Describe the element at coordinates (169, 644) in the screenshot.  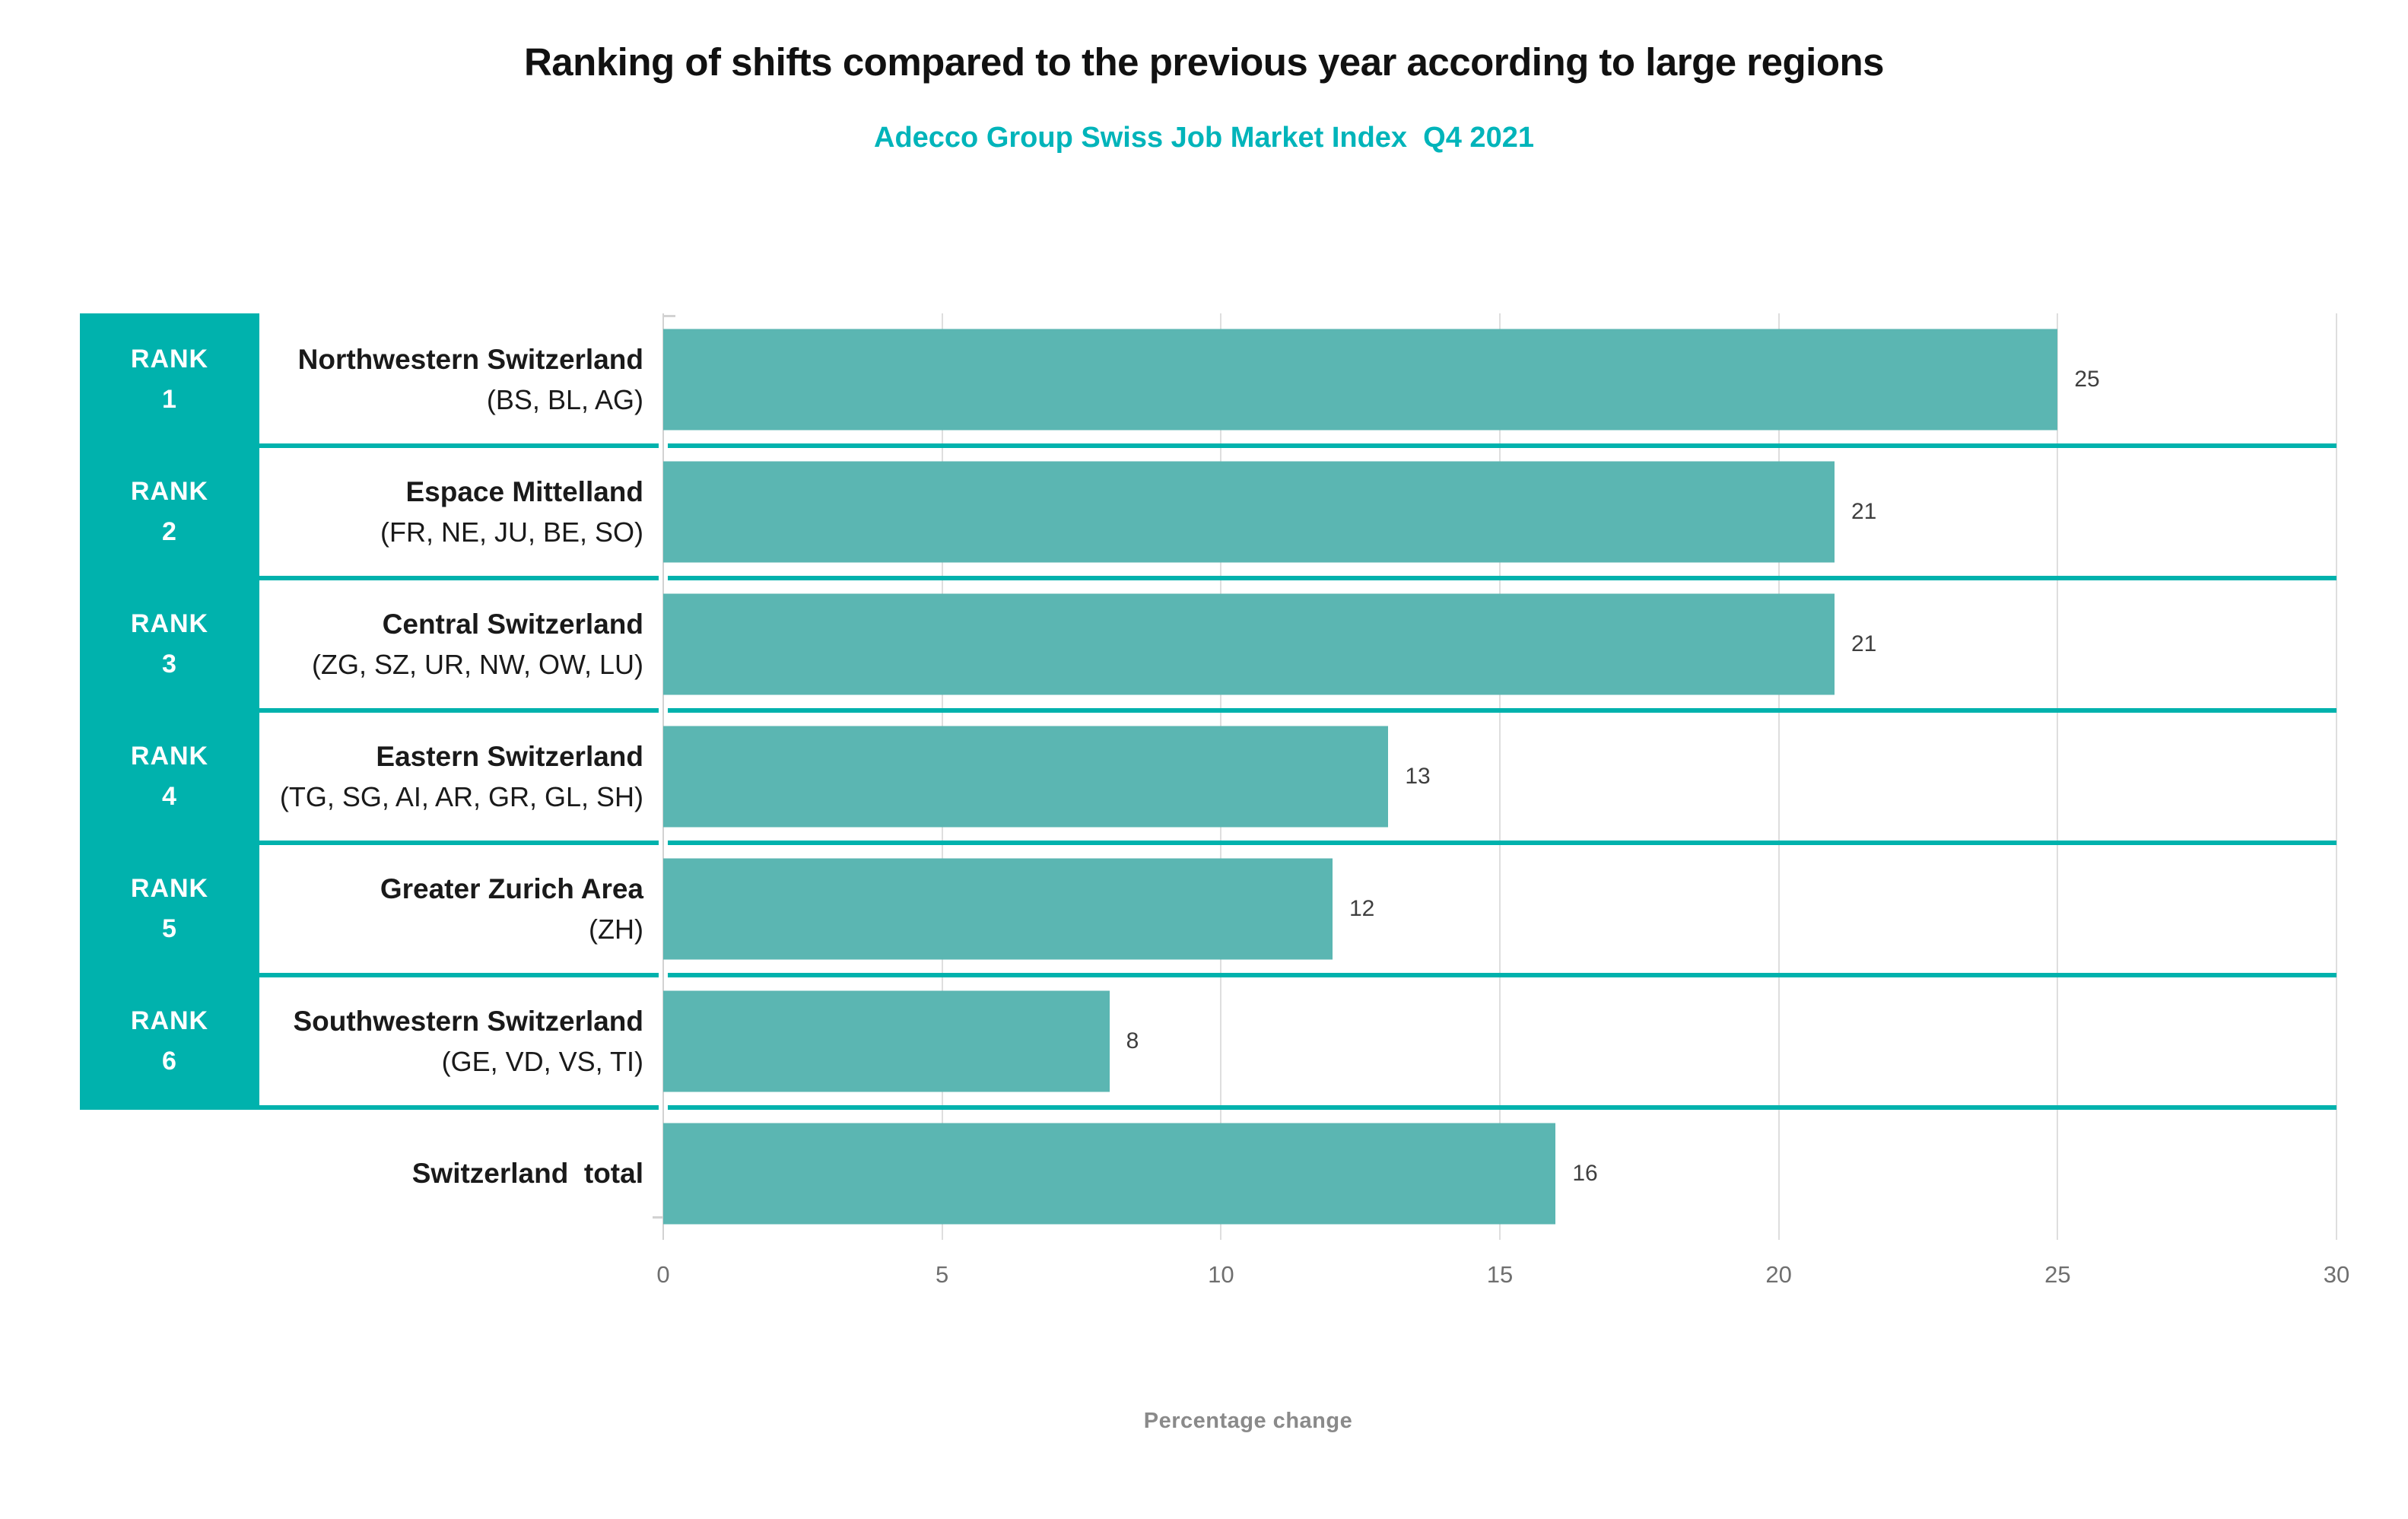
I see `rank-badge: RANK 3` at that location.